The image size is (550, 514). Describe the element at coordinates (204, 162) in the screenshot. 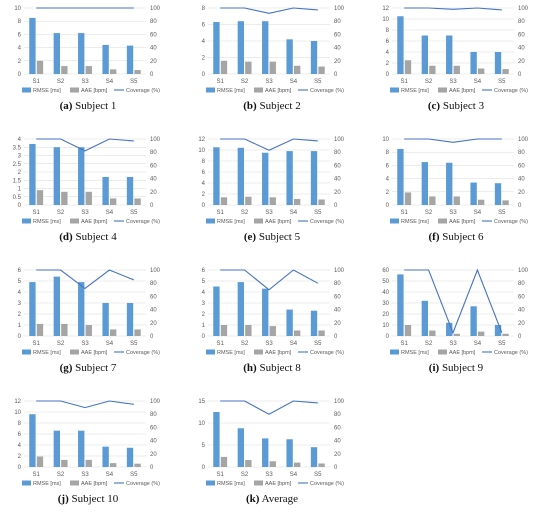

I see `y-tick-label: 8` at that location.